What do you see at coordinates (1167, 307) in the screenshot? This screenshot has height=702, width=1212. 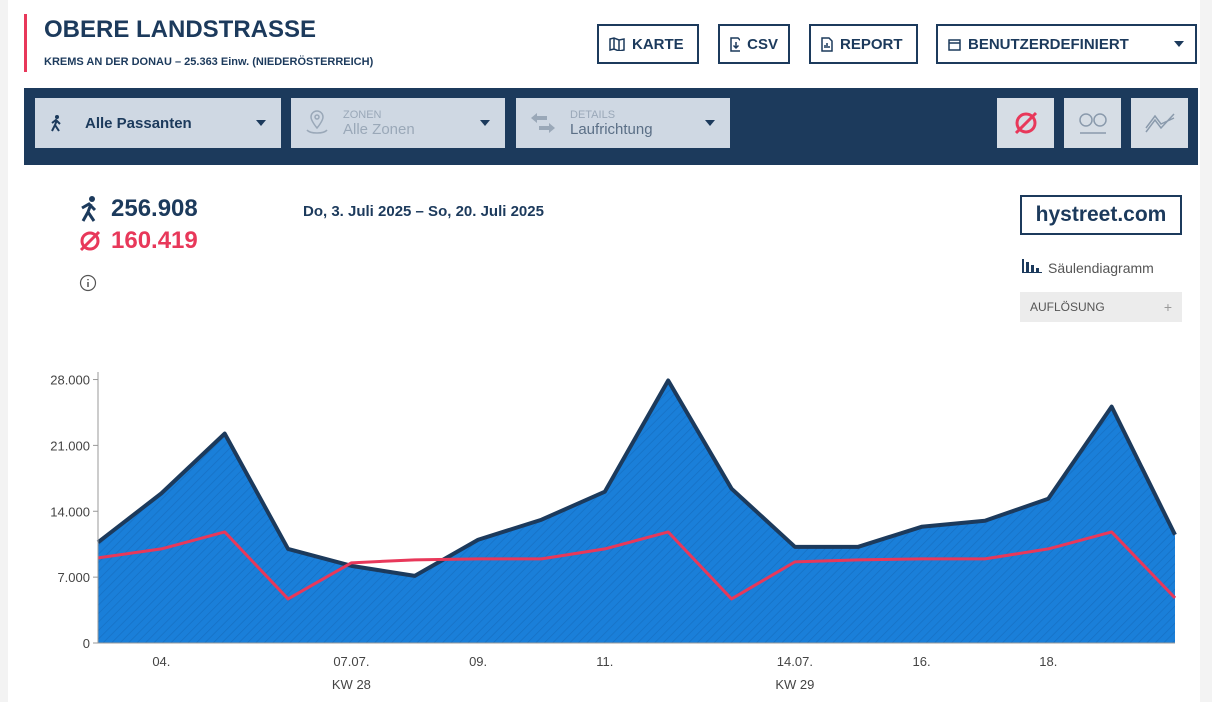 I see `resolution-icon: +` at bounding box center [1167, 307].